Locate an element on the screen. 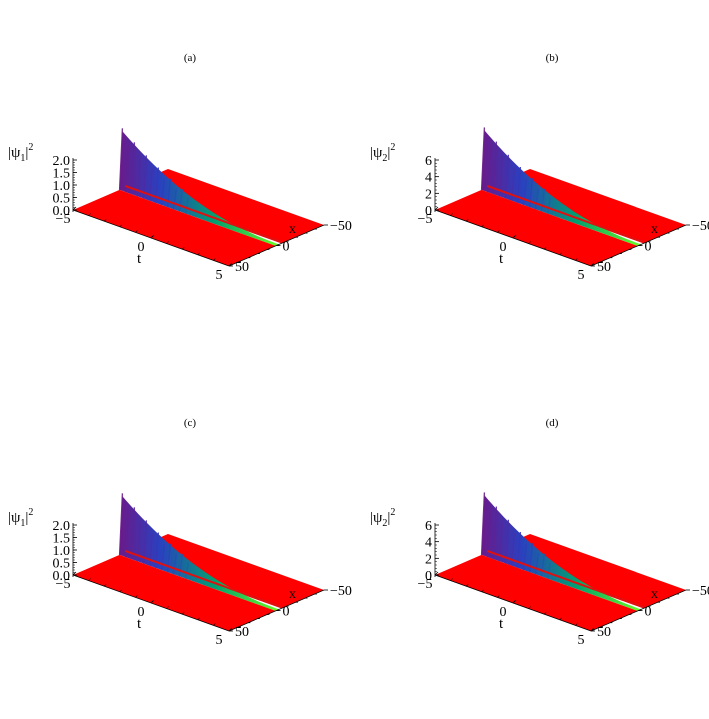 This screenshot has height=719, width=709. panel-label: (b) is located at coordinates (552, 58).